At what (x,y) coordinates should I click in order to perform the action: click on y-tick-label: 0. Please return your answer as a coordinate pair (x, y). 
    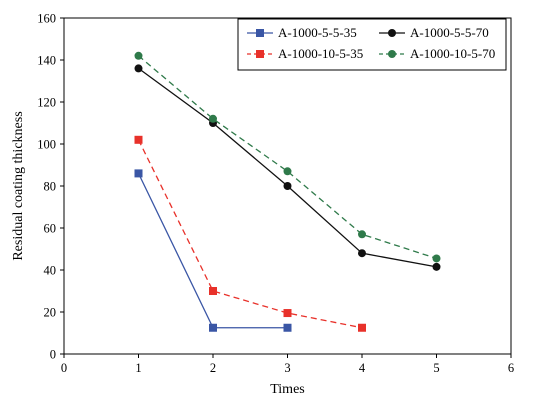
    Looking at the image, I should click on (53, 355).